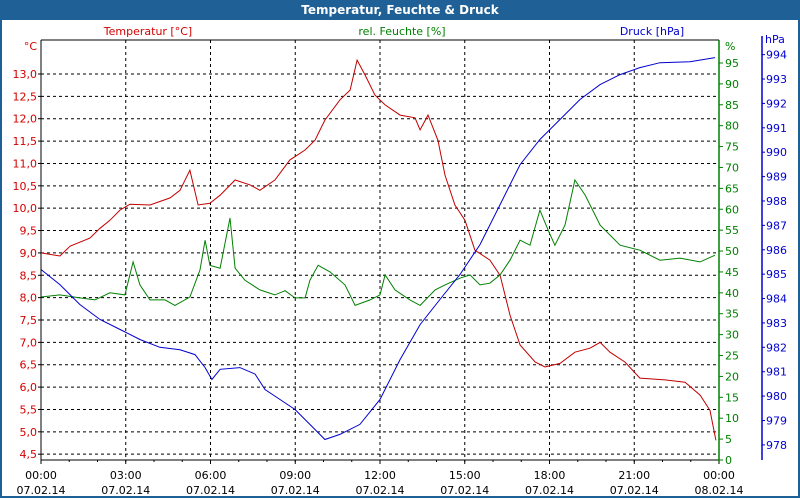  I want to click on temp-tick-label: 9,0, so click(29, 253).